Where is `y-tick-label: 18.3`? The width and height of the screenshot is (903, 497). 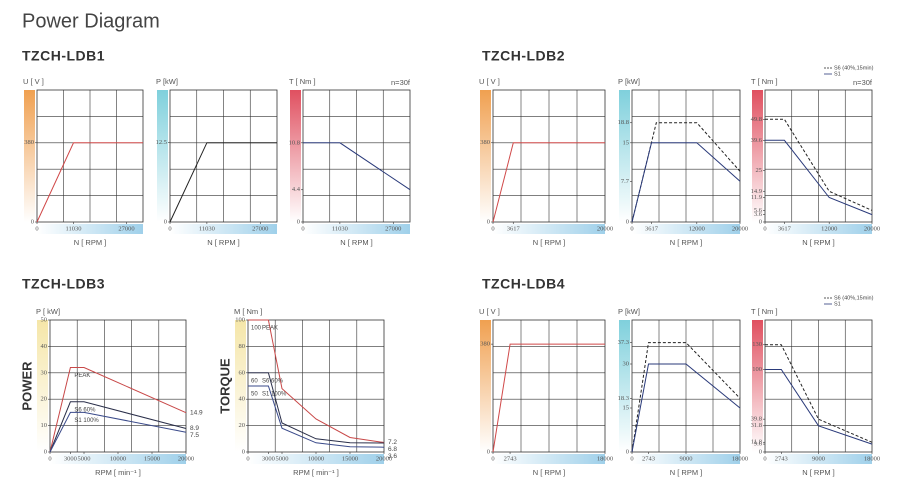
y-tick-label: 18.3 is located at coordinates (623, 398).